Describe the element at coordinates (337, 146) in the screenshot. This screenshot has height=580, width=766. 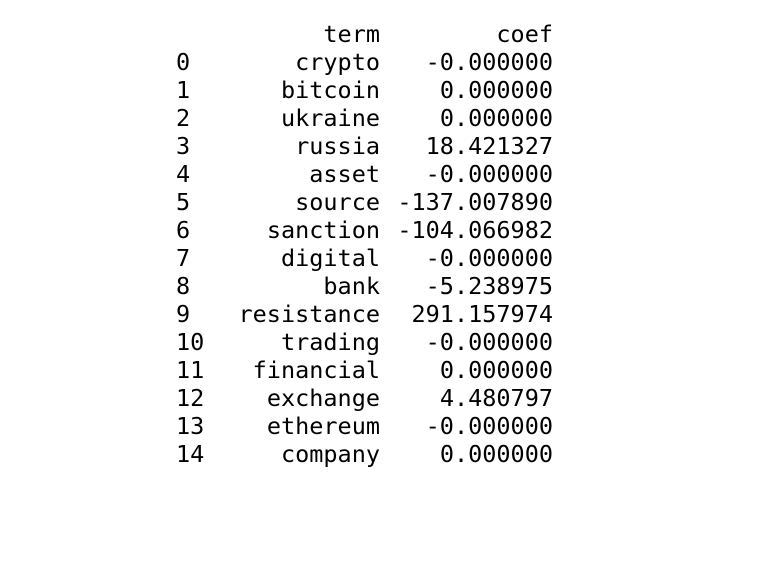
I see `row-term: russia` at that location.